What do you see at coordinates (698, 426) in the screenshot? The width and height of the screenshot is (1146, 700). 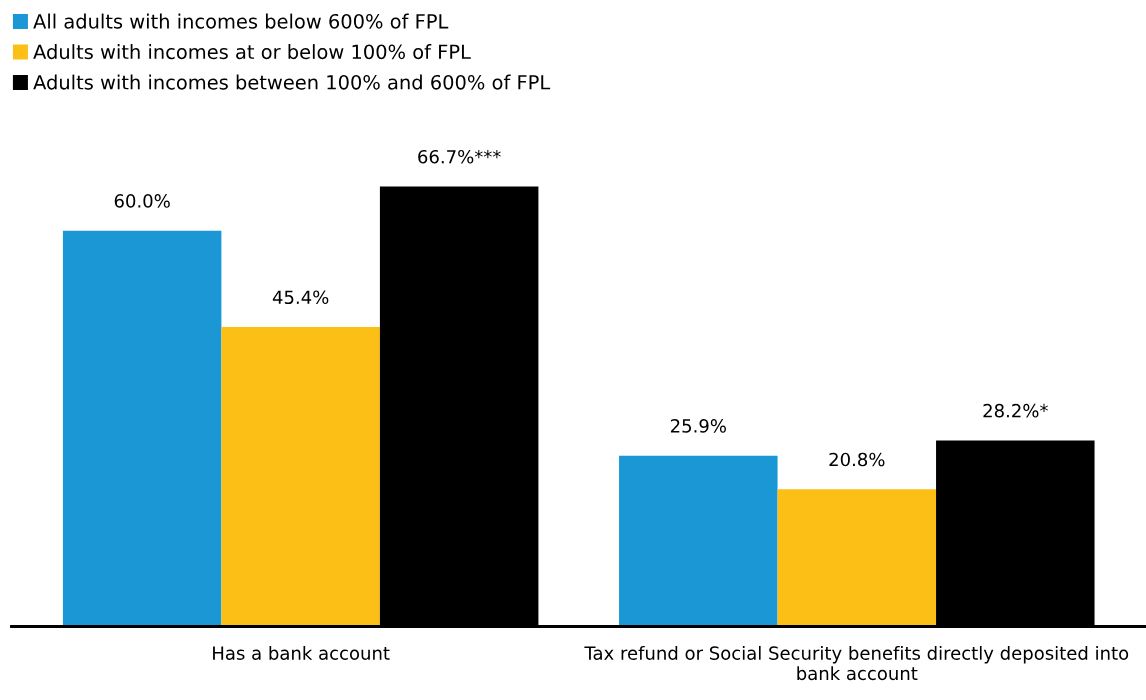 I see `data-label: 25.9%` at bounding box center [698, 426].